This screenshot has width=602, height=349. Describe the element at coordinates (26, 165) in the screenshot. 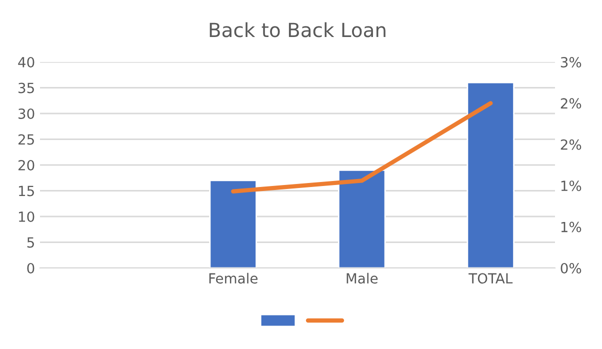

I see `y-tick-label: 20` at that location.